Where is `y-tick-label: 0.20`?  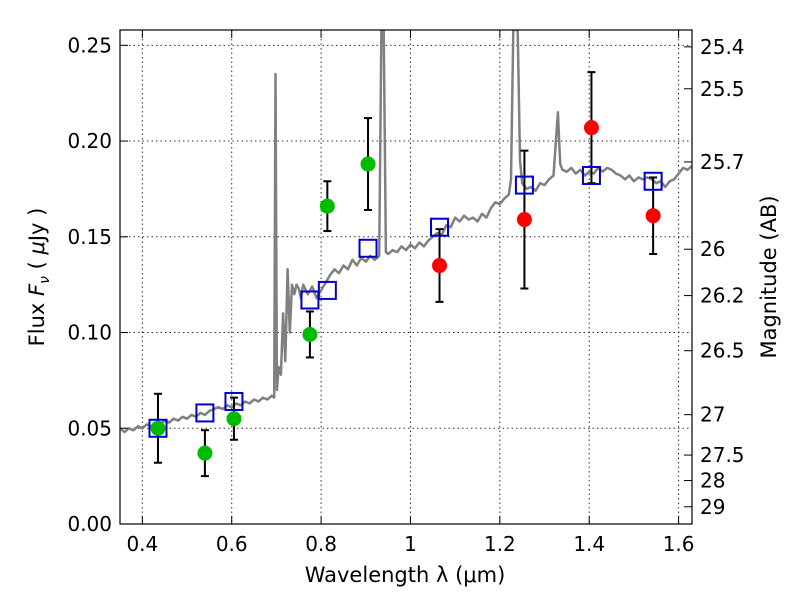
y-tick-label: 0.20 is located at coordinates (89, 141).